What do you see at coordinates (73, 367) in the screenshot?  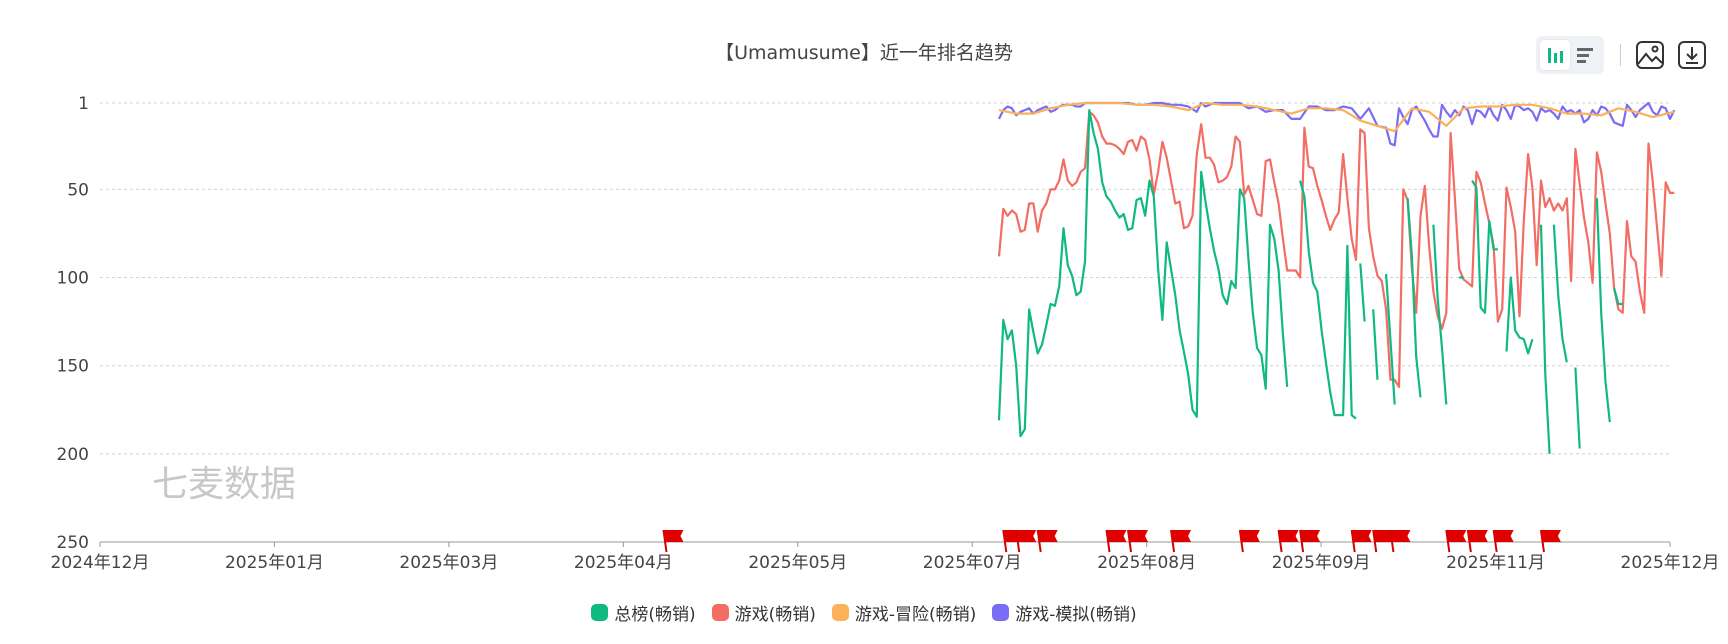 I see `y-tick-label: 150` at bounding box center [73, 367].